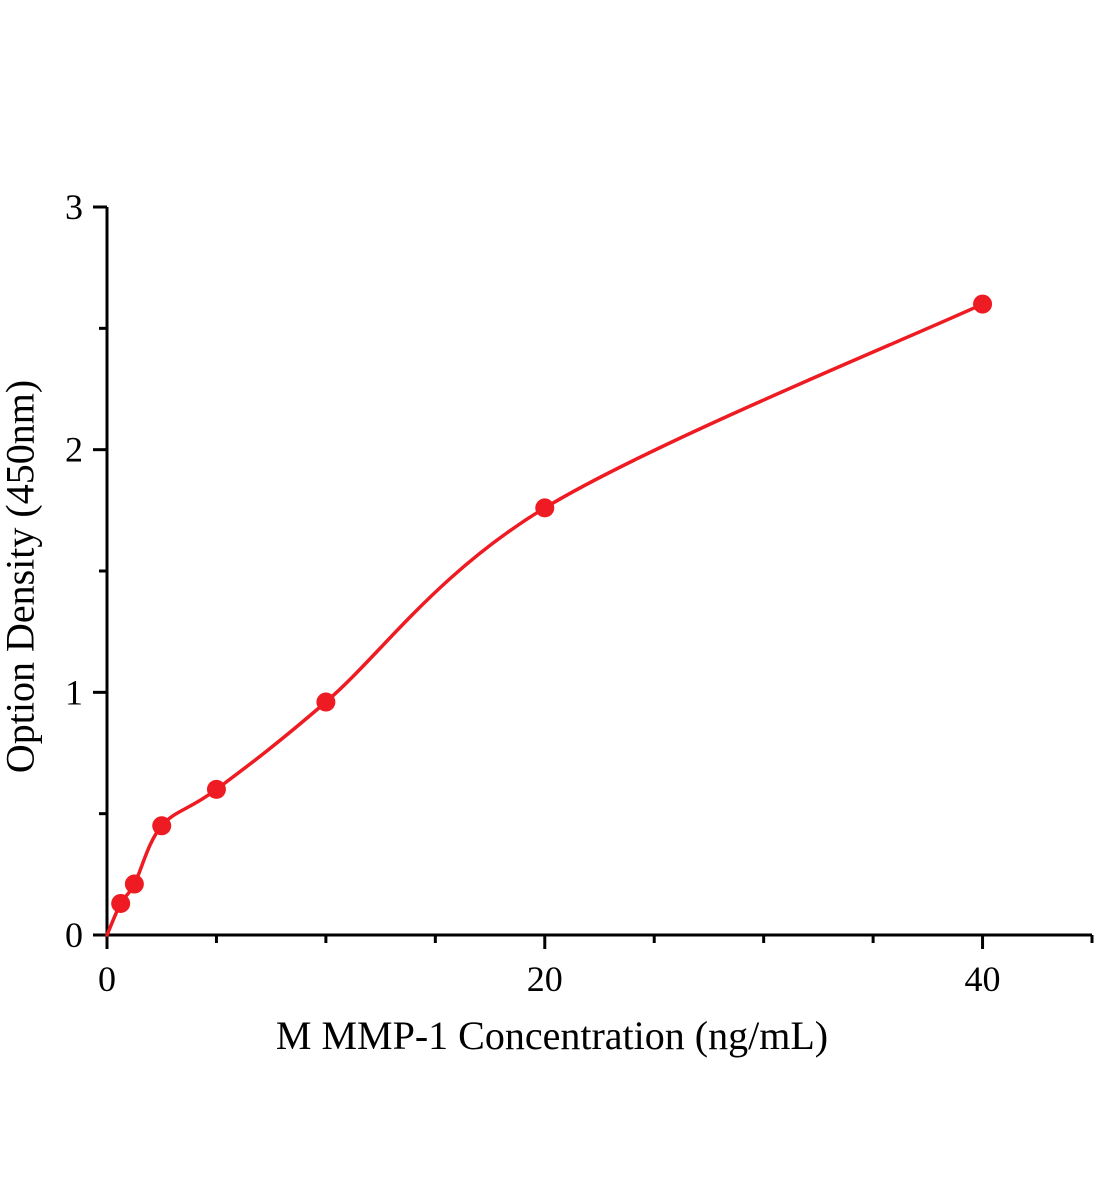 Image resolution: width=1104 pixels, height=1200 pixels. What do you see at coordinates (74, 450) in the screenshot?
I see `y-tick-label: 2` at bounding box center [74, 450].